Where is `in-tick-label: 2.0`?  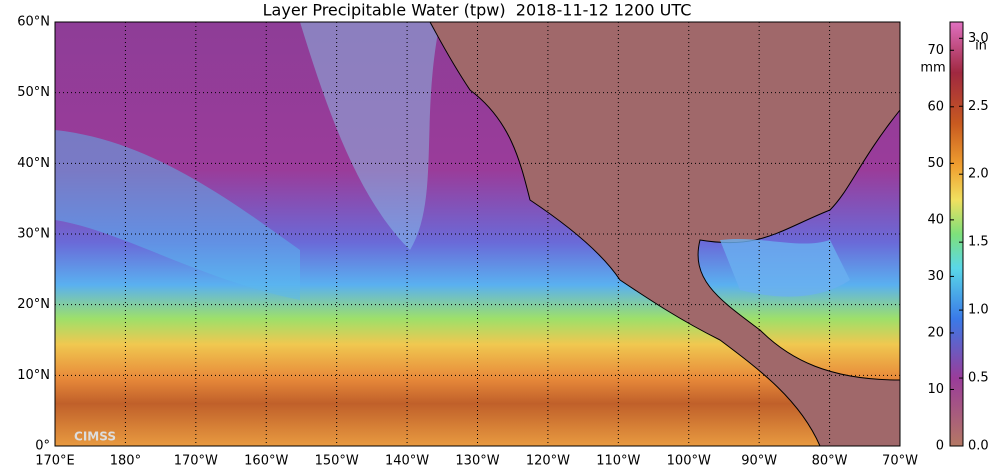 in-tick-label: 2.0 is located at coordinates (978, 174).